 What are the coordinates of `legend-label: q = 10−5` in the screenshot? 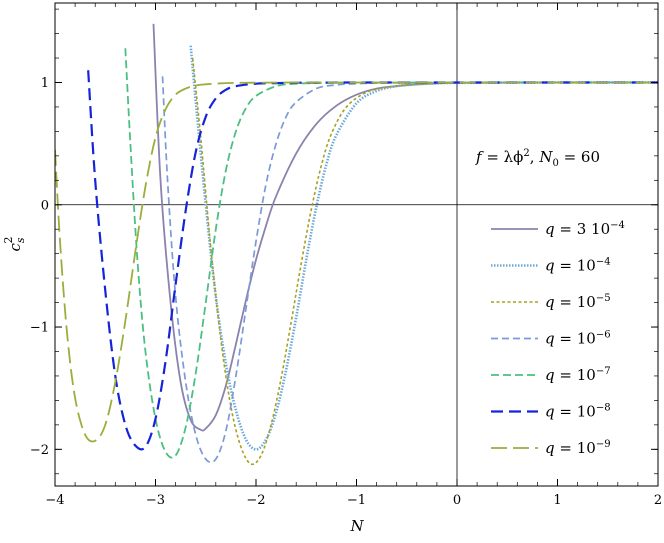 It's located at (578, 302).